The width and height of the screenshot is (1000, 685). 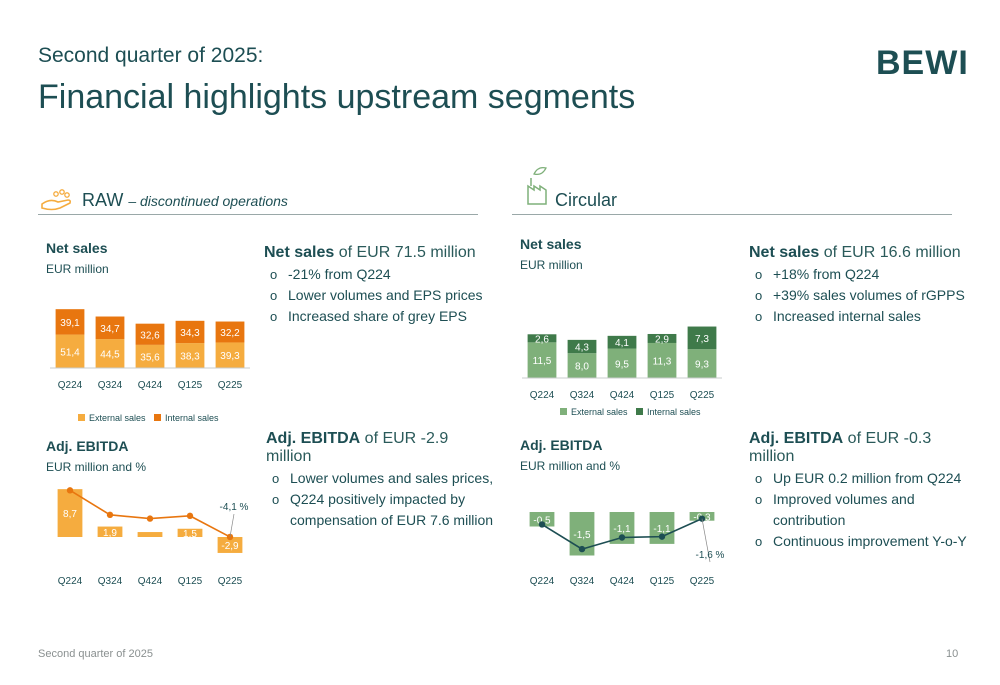 What do you see at coordinates (732, 214) in the screenshot?
I see `circular-divider` at bounding box center [732, 214].